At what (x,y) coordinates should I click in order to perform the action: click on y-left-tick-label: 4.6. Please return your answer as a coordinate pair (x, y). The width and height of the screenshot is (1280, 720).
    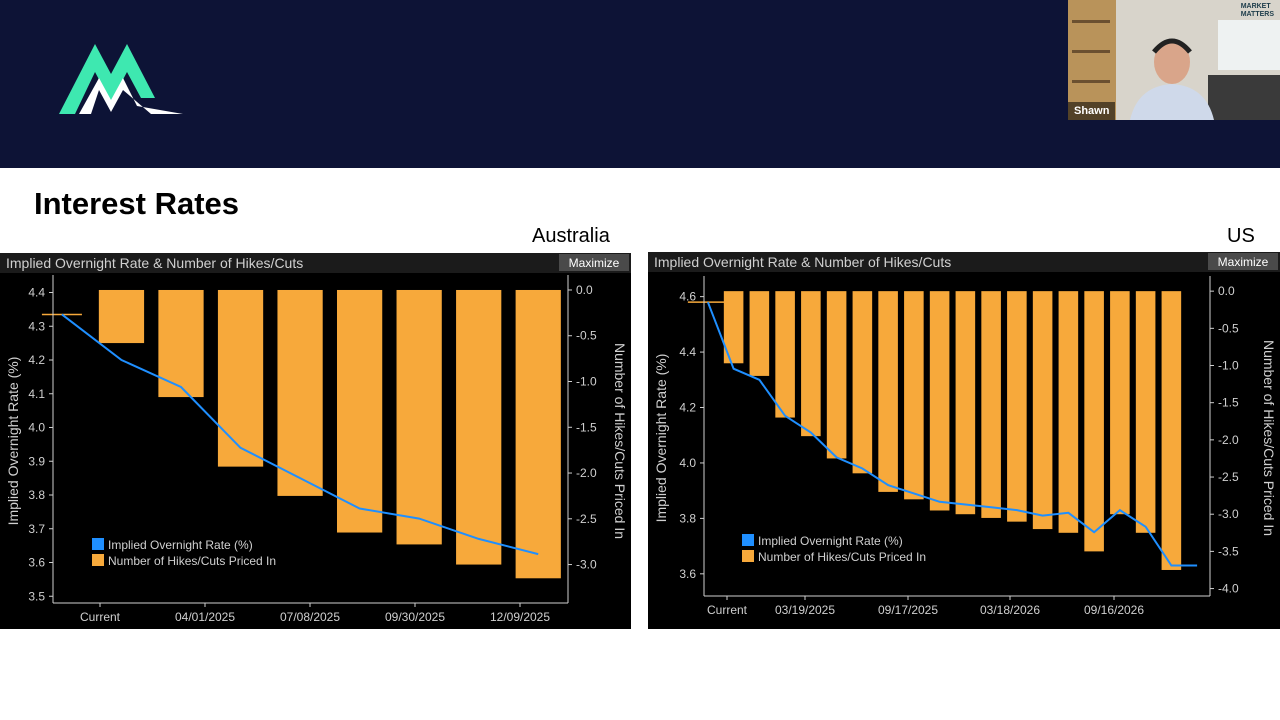
    Looking at the image, I should click on (687, 297).